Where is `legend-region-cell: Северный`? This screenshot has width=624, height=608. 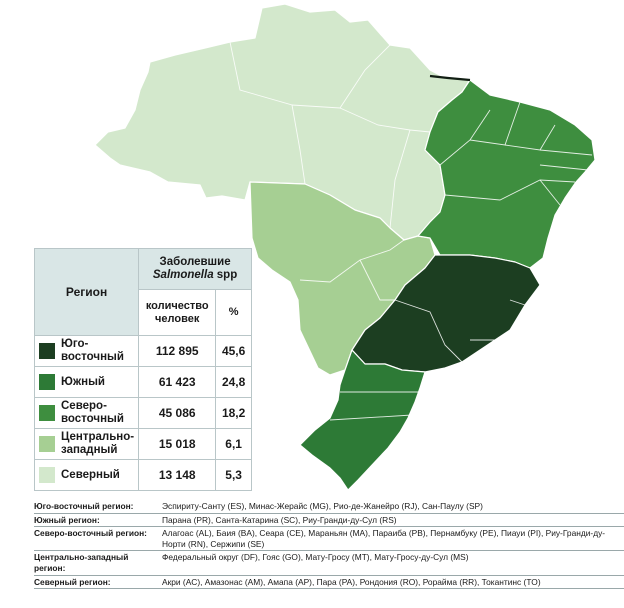
legend-region-cell: Северный is located at coordinates (86, 475).